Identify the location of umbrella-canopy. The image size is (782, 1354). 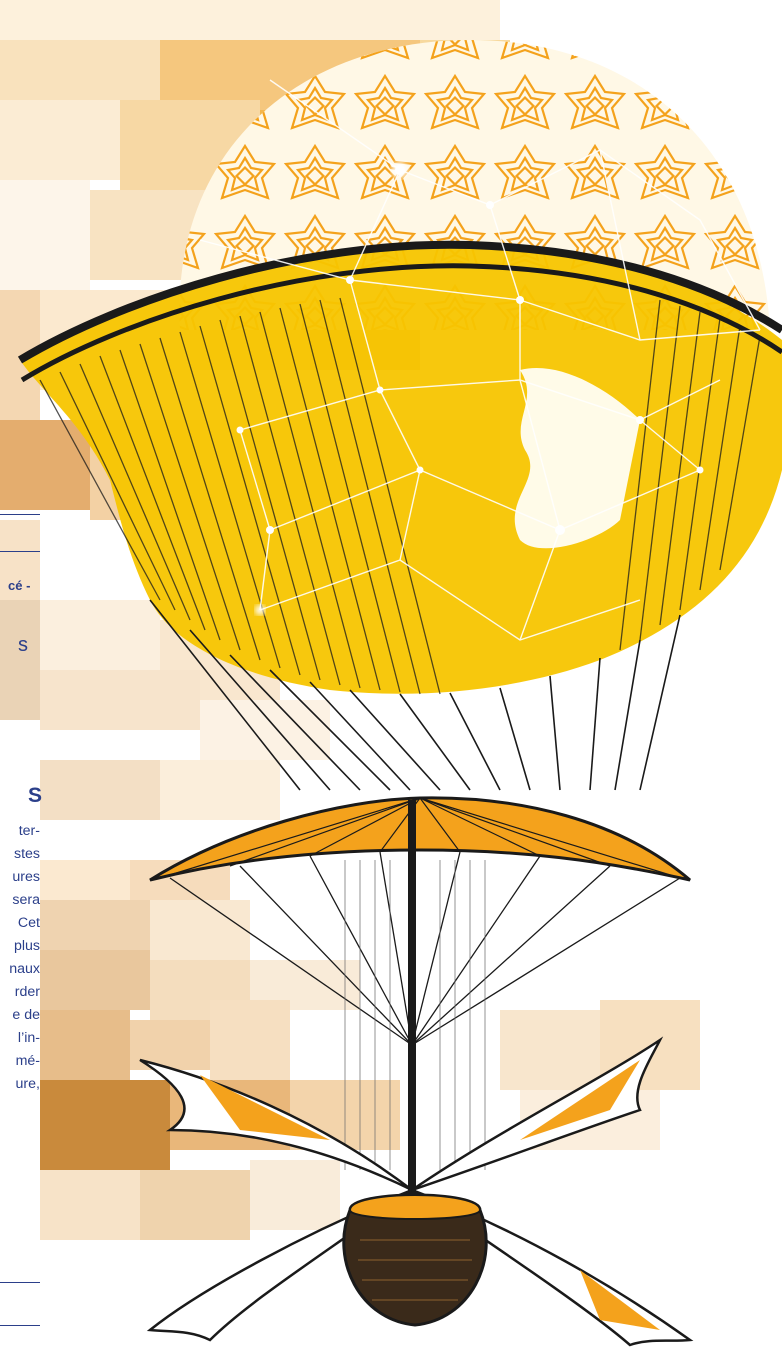
(420, 839).